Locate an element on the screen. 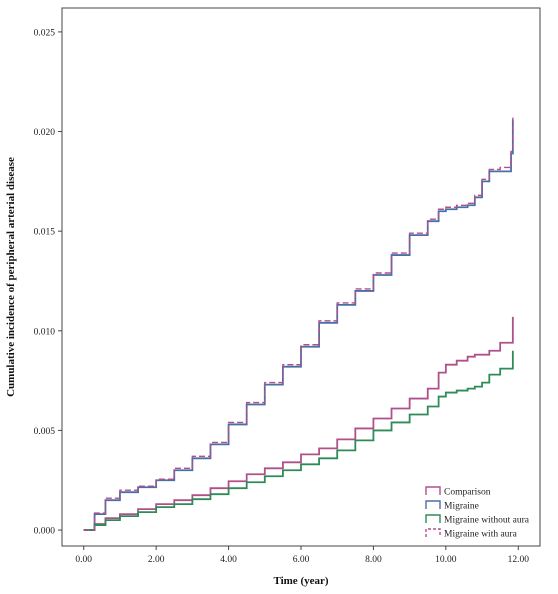 Image resolution: width=558 pixels, height=594 pixels. x-tick-label: 8.00 is located at coordinates (373, 560).